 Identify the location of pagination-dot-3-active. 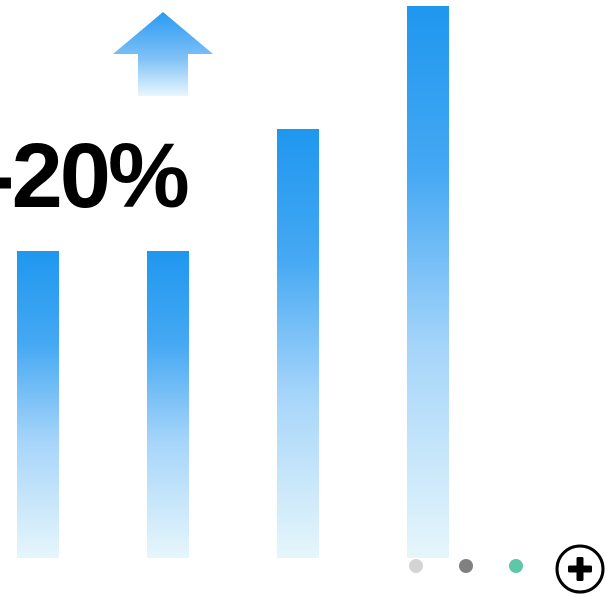
(516, 566).